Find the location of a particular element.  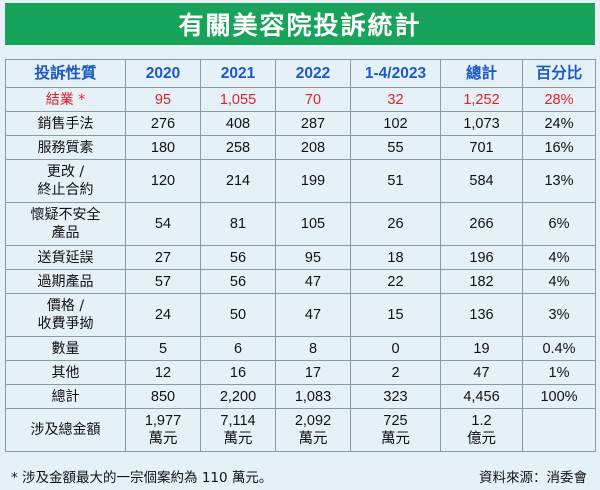

table-cell: 81 is located at coordinates (238, 224).